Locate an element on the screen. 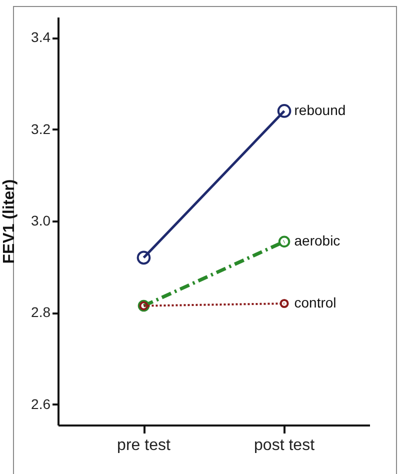 This screenshot has height=474, width=401. series-label: aerobic is located at coordinates (317, 240).